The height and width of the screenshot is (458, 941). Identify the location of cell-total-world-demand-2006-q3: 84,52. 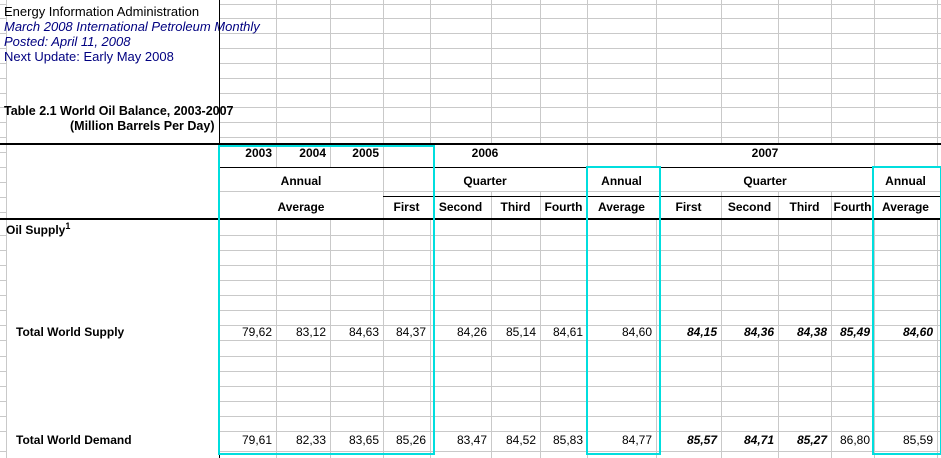
(520, 440).